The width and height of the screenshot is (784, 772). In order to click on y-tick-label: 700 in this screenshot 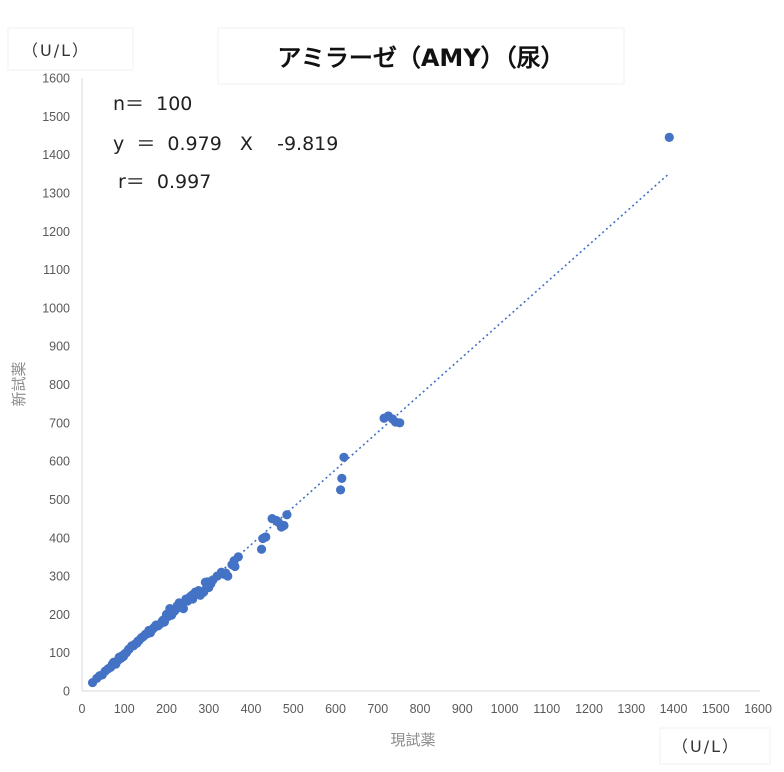, I will do `click(59, 423)`.